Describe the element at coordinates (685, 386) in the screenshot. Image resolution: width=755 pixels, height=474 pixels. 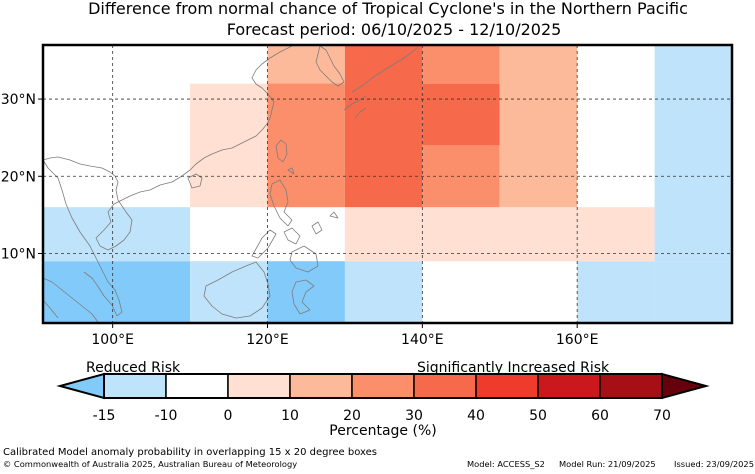
I see `colorbar-over-arrow` at that location.